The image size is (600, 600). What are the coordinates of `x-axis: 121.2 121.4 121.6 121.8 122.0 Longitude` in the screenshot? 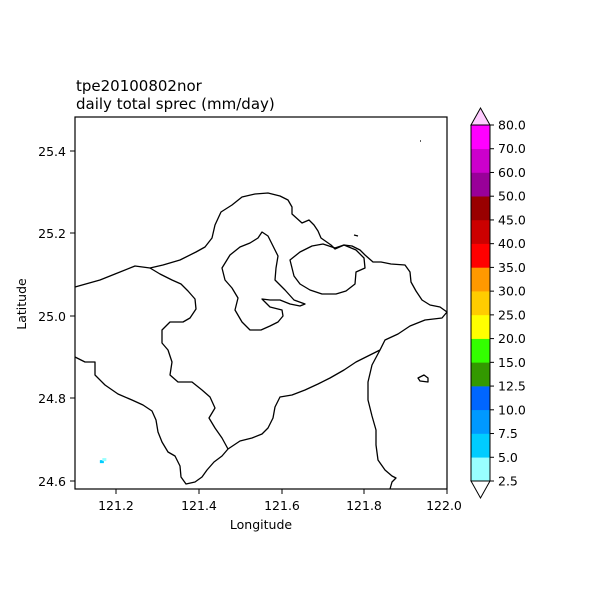 It's located at (280, 510).